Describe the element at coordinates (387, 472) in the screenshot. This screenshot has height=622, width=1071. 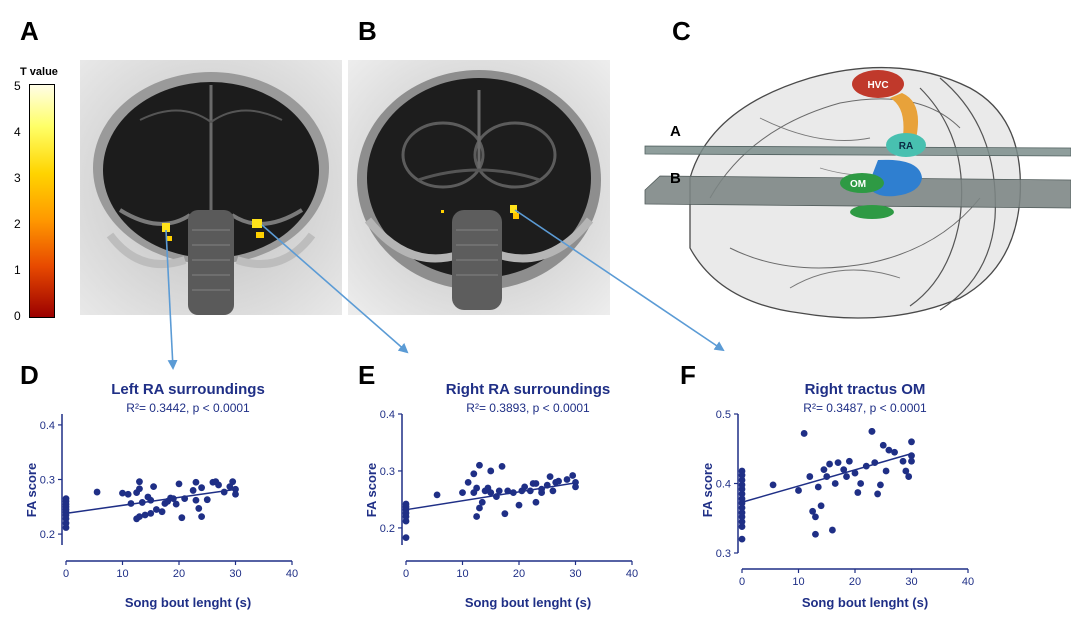
I see `y-tick-label: 0.3` at that location.